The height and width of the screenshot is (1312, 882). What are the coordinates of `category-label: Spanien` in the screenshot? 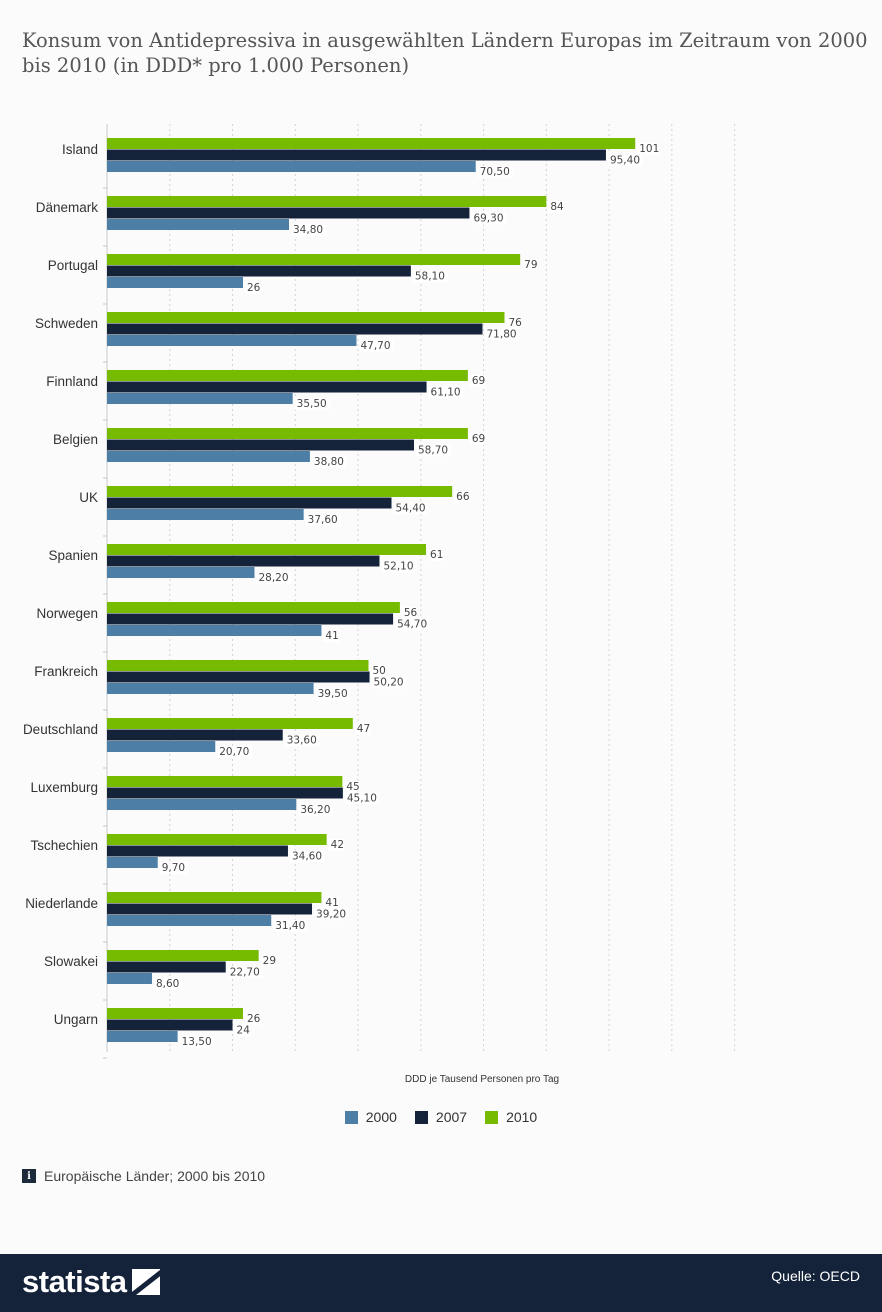 It's located at (73, 555).